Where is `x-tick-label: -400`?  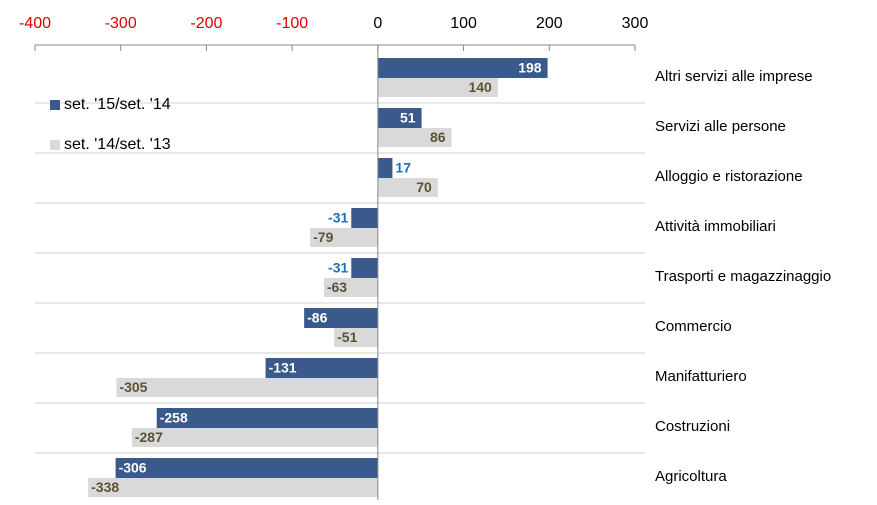 x-tick-label: -400 is located at coordinates (35, 23).